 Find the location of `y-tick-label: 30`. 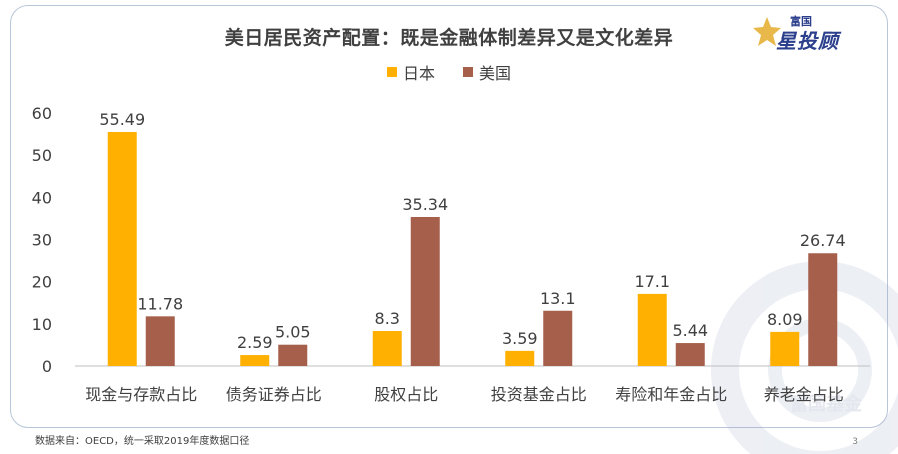

y-tick-label: 30 is located at coordinates (42, 240).